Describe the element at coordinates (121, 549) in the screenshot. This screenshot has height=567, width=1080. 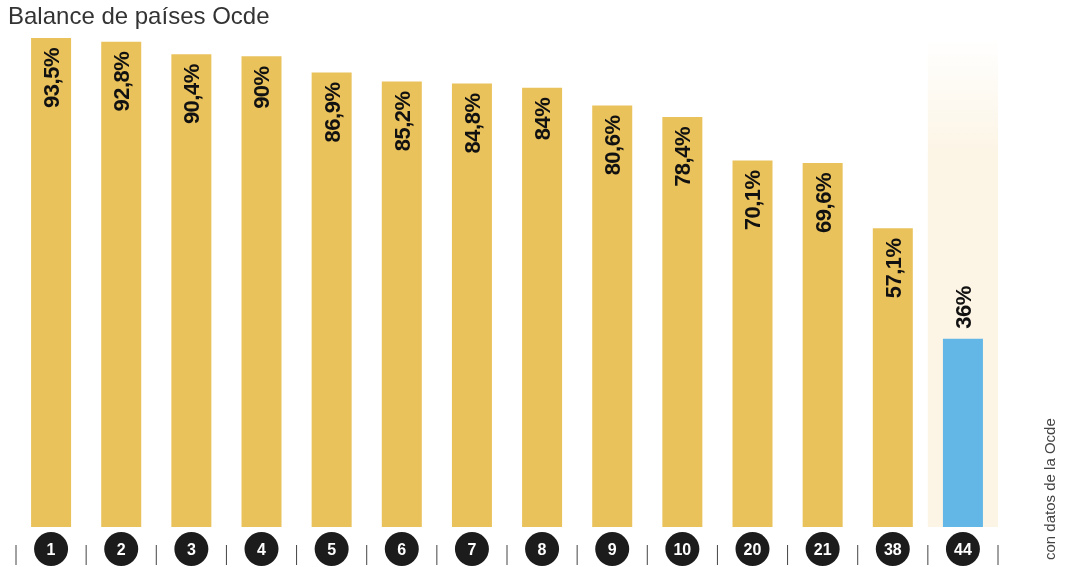
I see `x-tick-label: 2` at that location.